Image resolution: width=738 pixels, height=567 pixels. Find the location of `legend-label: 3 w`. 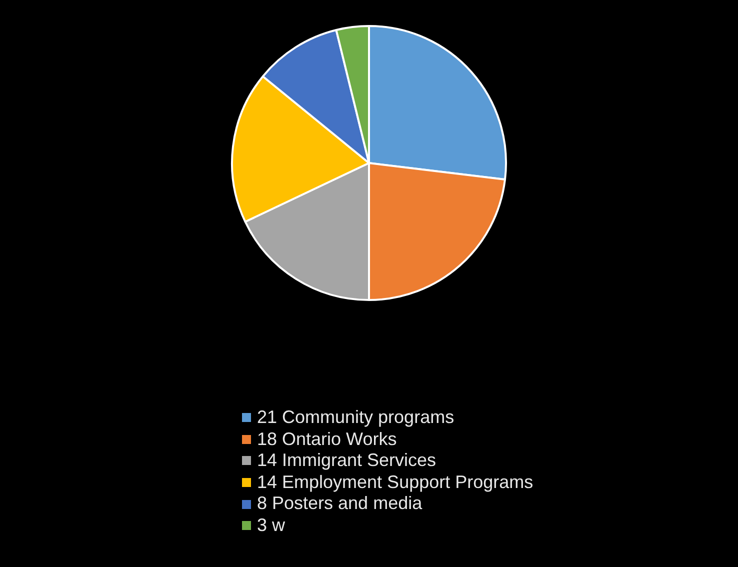

legend-label: 3 w is located at coordinates (271, 525).